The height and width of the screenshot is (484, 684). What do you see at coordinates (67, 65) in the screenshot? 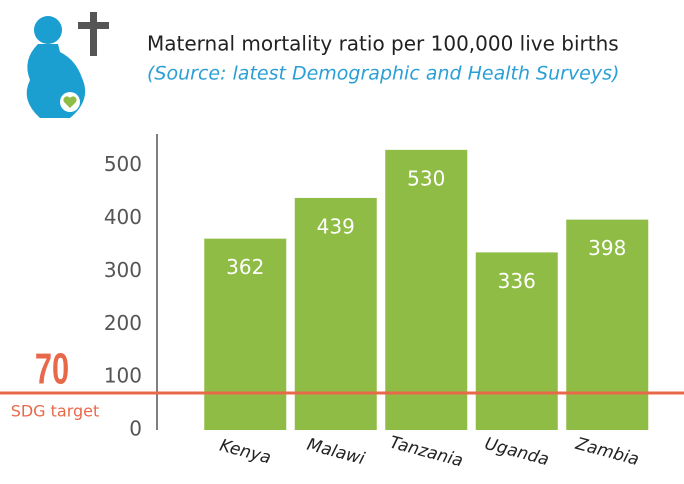
I see `icon` at bounding box center [67, 65].